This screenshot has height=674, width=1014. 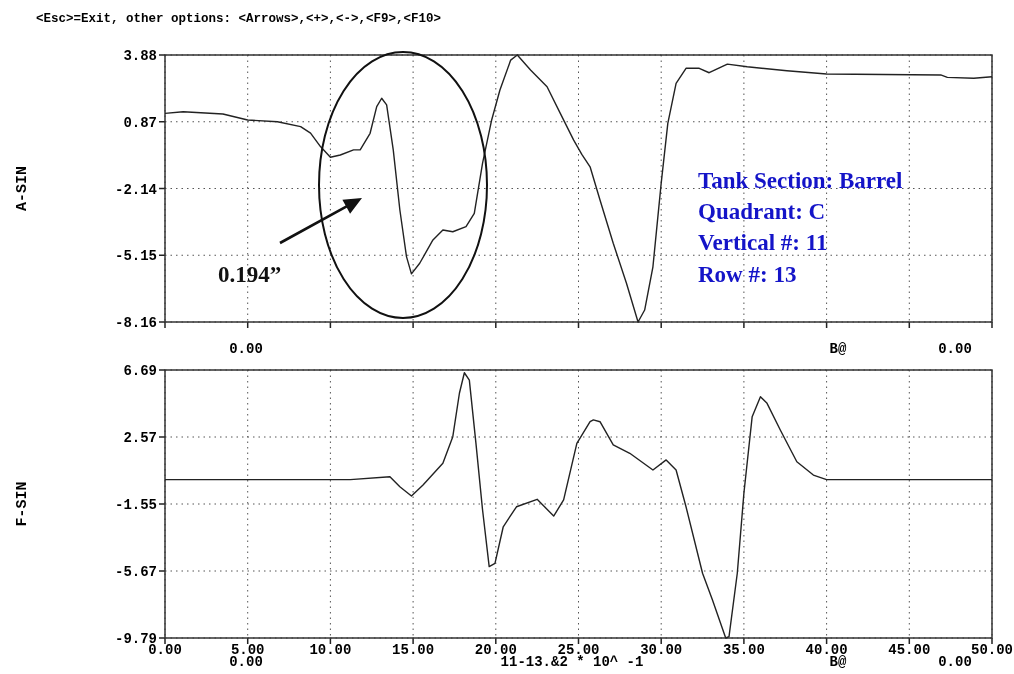 What do you see at coordinates (140, 371) in the screenshot?
I see `y-tick-label: 6.69` at bounding box center [140, 371].